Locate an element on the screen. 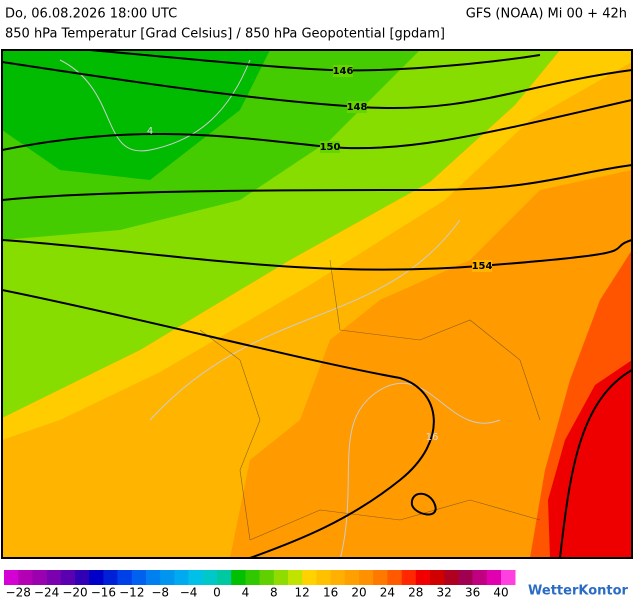 The image size is (633, 604). colorbar-label: −16 is located at coordinates (103, 593).